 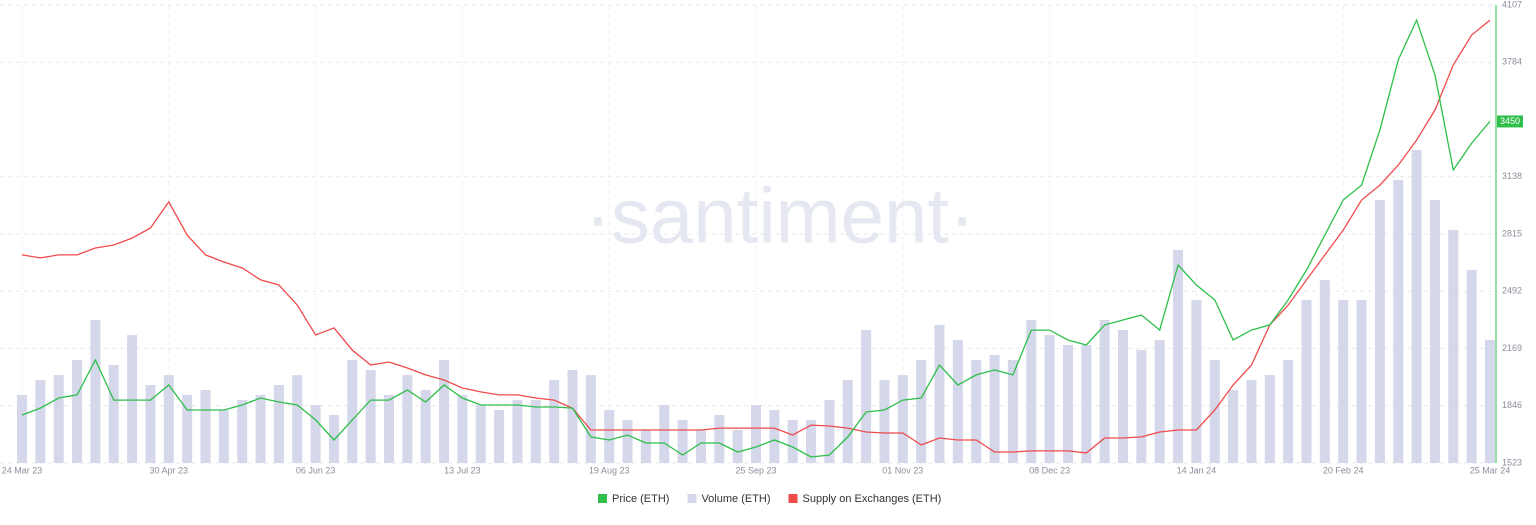 I want to click on x-tick-label: 25 Sep 23, so click(x=755, y=470).